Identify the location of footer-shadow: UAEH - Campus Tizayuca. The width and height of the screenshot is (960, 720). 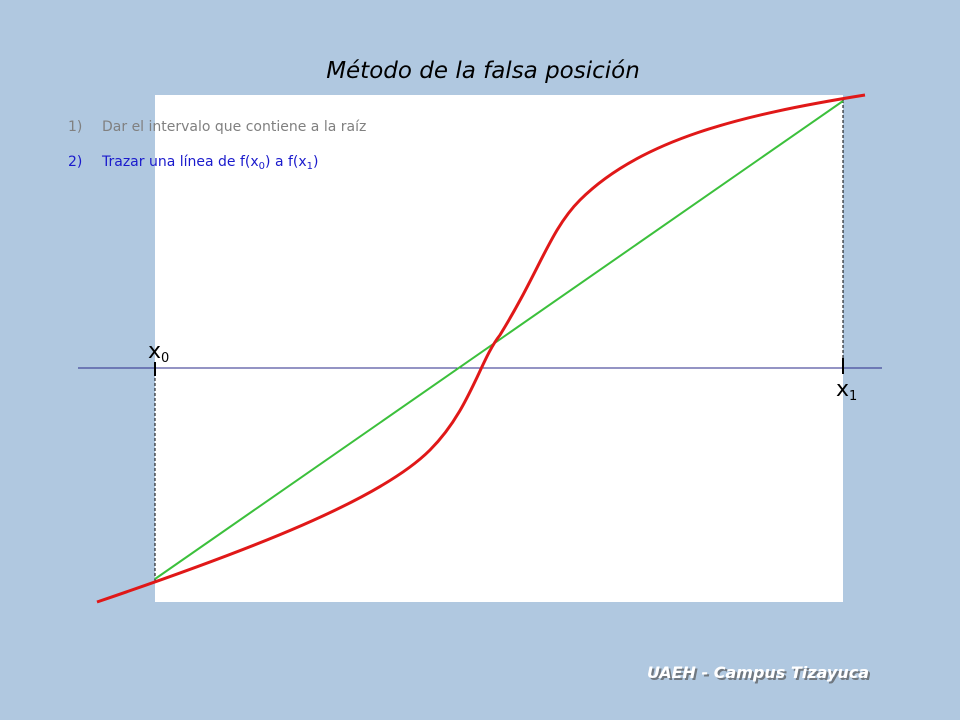
(760, 674).